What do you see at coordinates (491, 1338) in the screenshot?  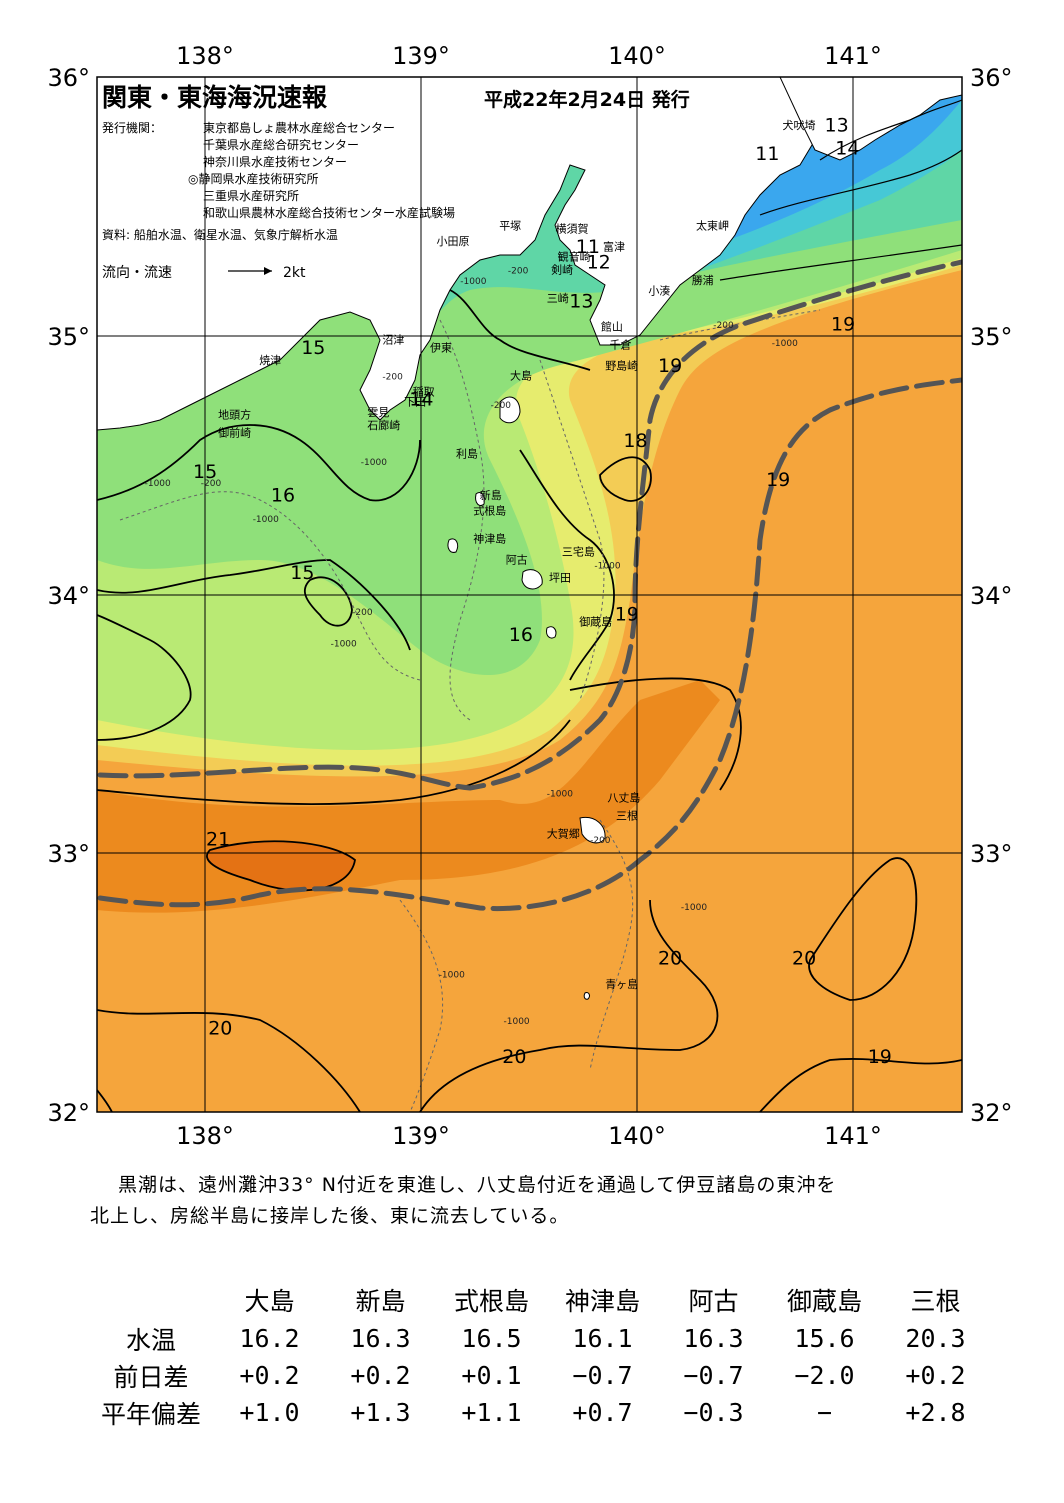 I see `table-cell: 16.5` at bounding box center [491, 1338].